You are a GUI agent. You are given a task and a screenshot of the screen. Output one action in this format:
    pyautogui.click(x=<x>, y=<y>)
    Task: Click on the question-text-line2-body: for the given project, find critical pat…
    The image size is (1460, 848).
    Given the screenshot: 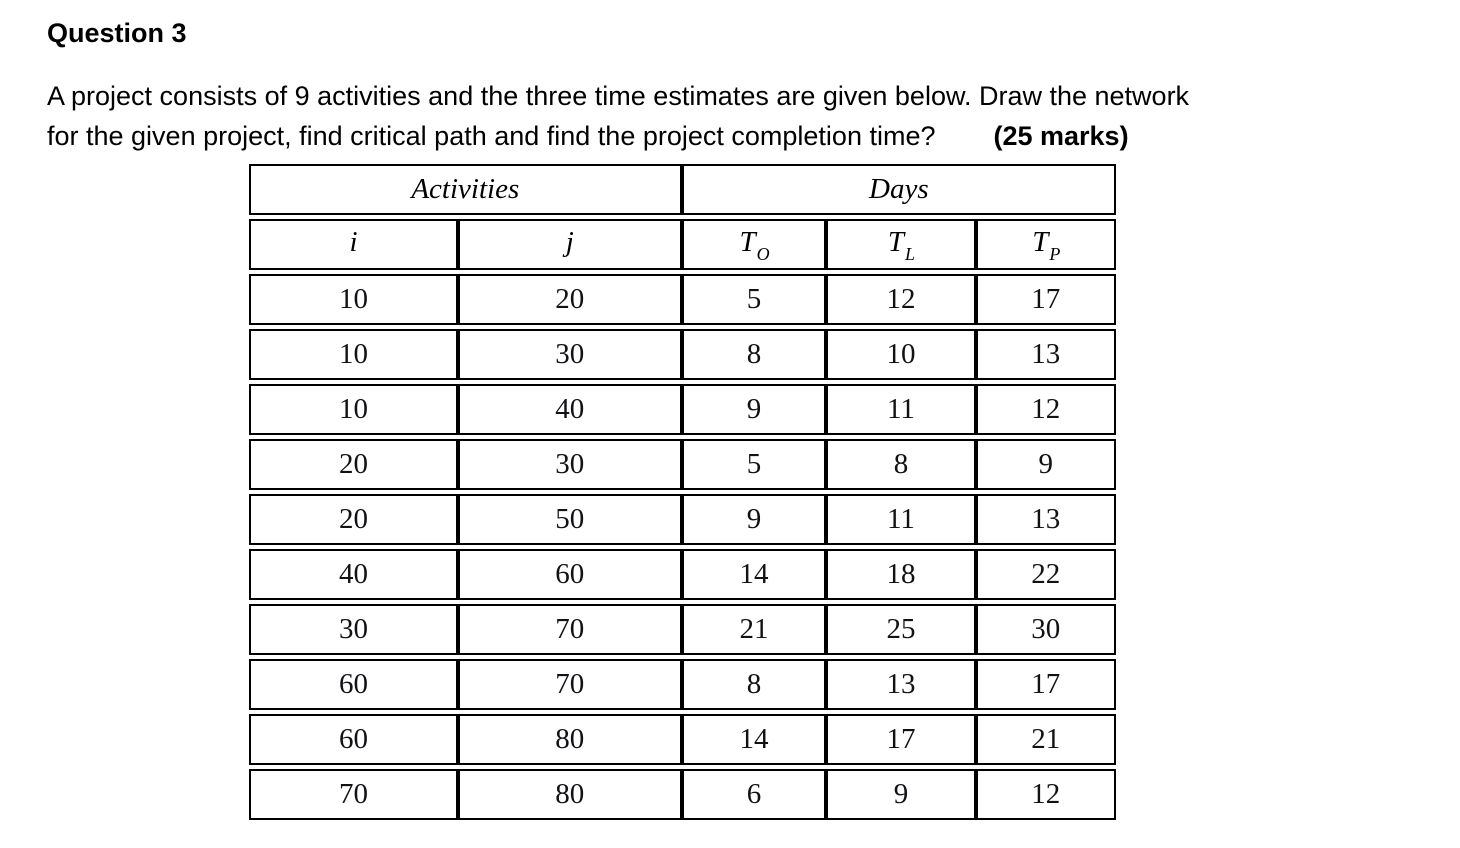 What is the action you would take?
    pyautogui.click(x=491, y=136)
    